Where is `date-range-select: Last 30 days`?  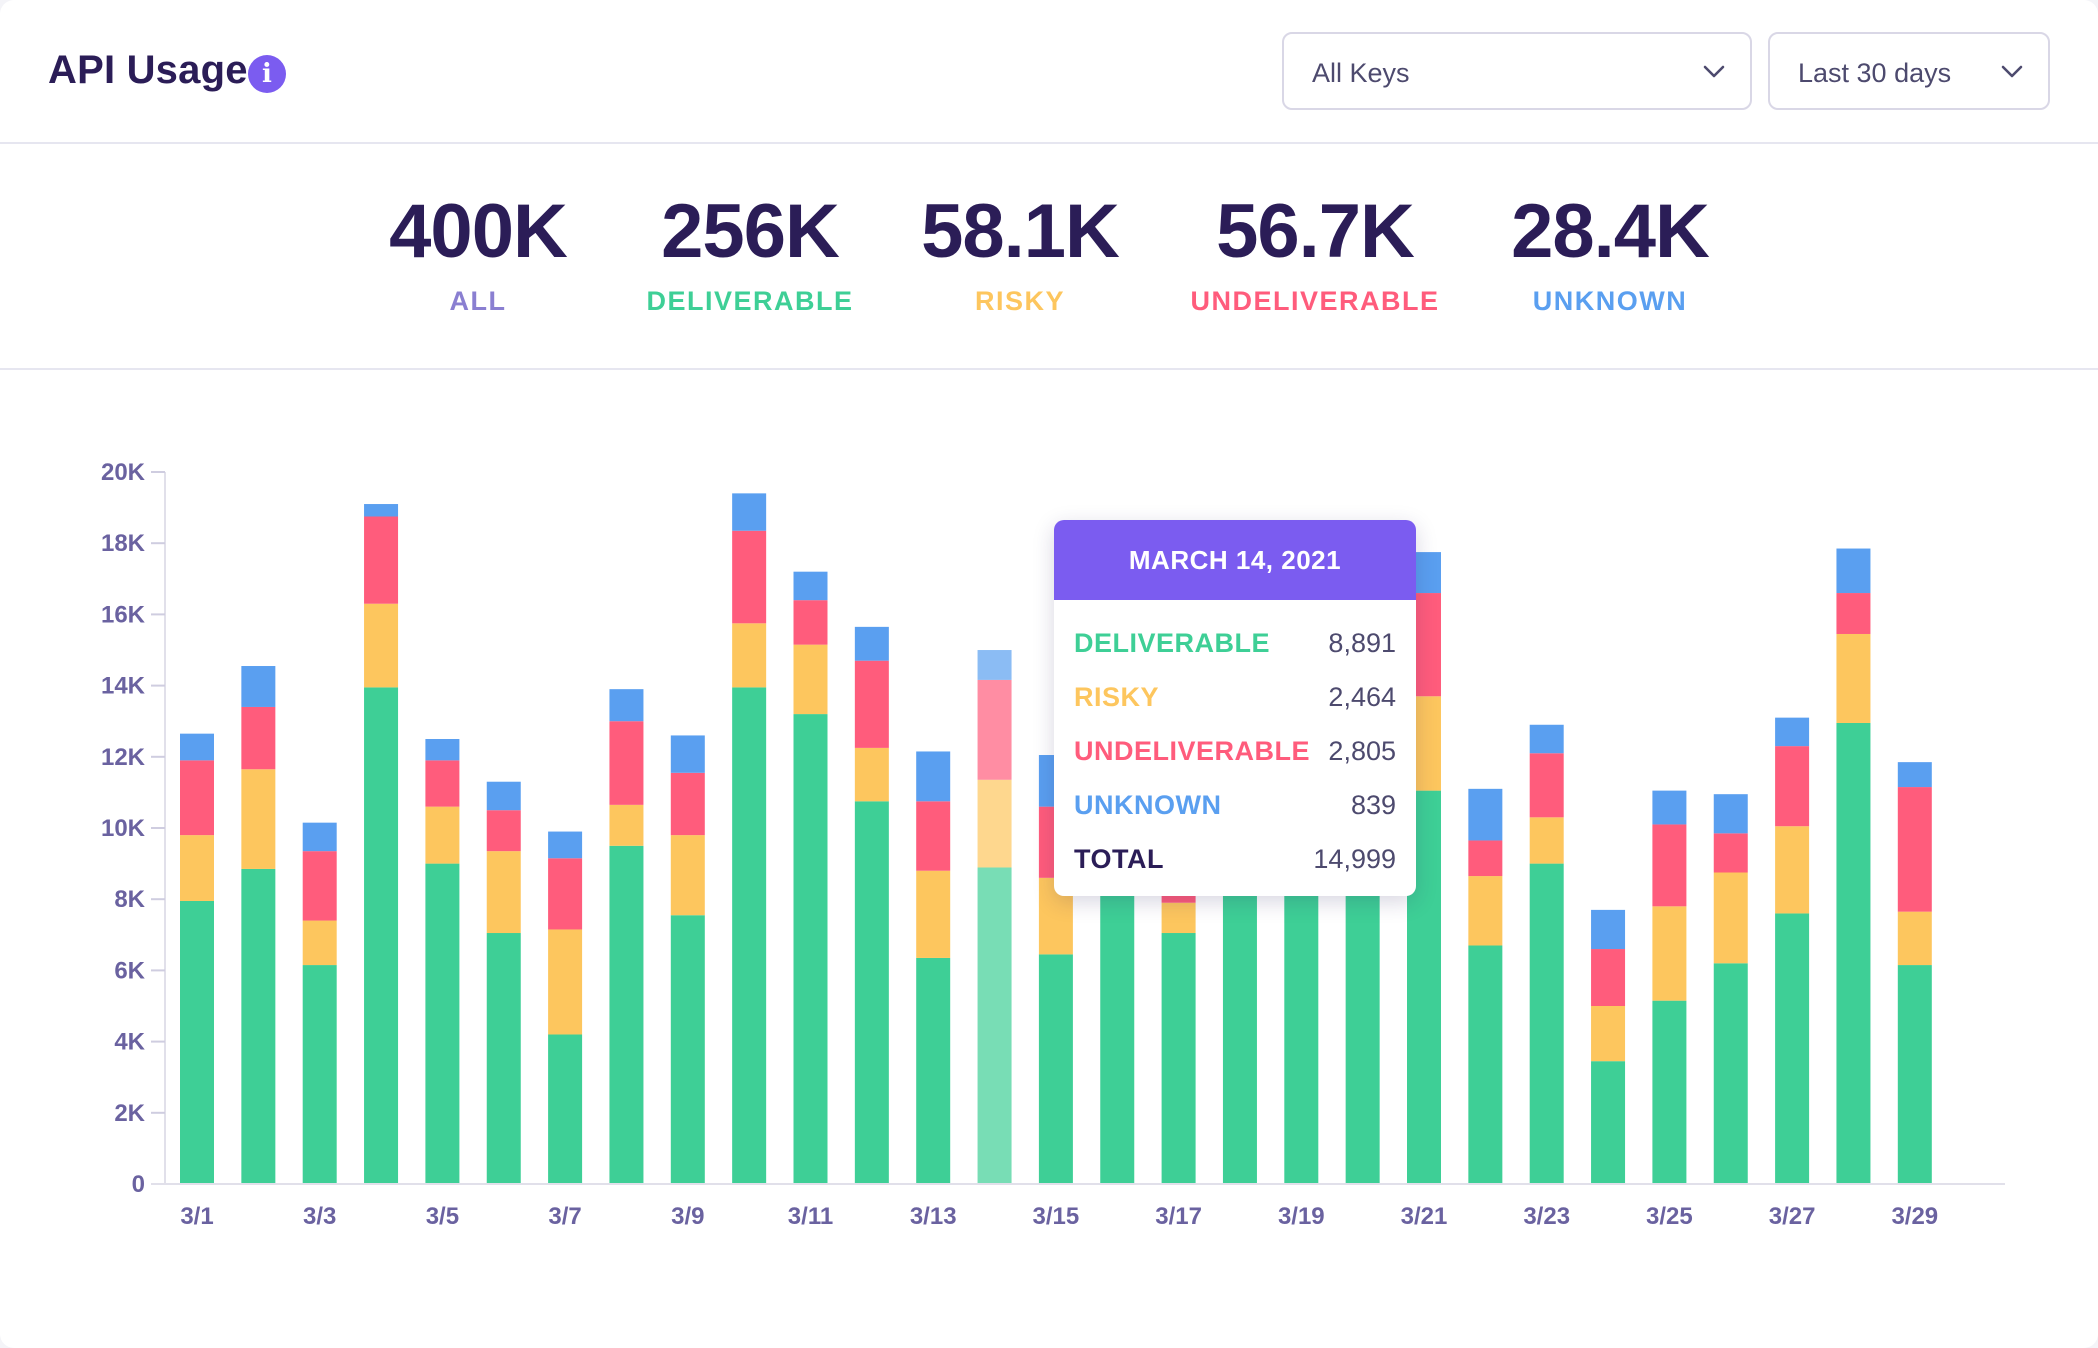 date-range-select: Last 30 days is located at coordinates (1909, 71).